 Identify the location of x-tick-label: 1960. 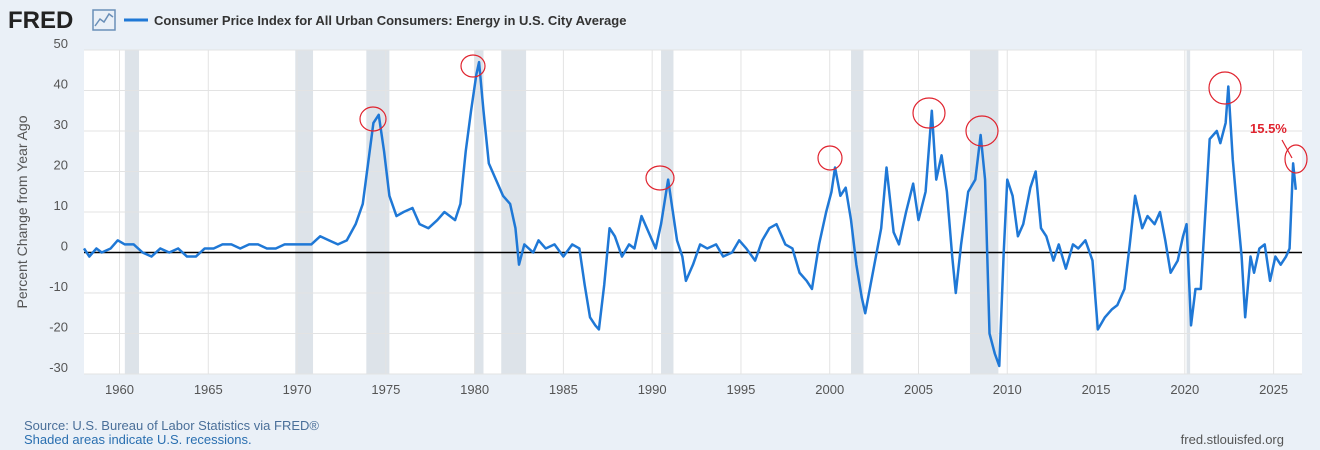
(119, 389).